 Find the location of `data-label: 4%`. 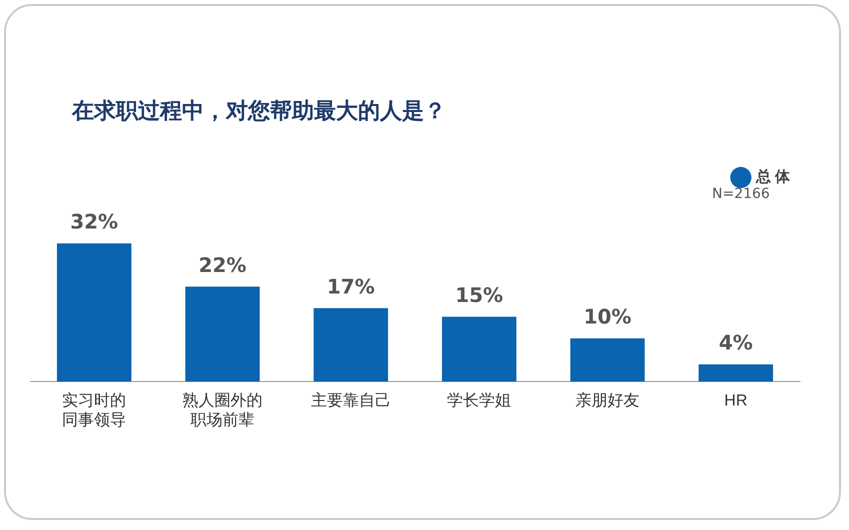

data-label: 4% is located at coordinates (735, 342).